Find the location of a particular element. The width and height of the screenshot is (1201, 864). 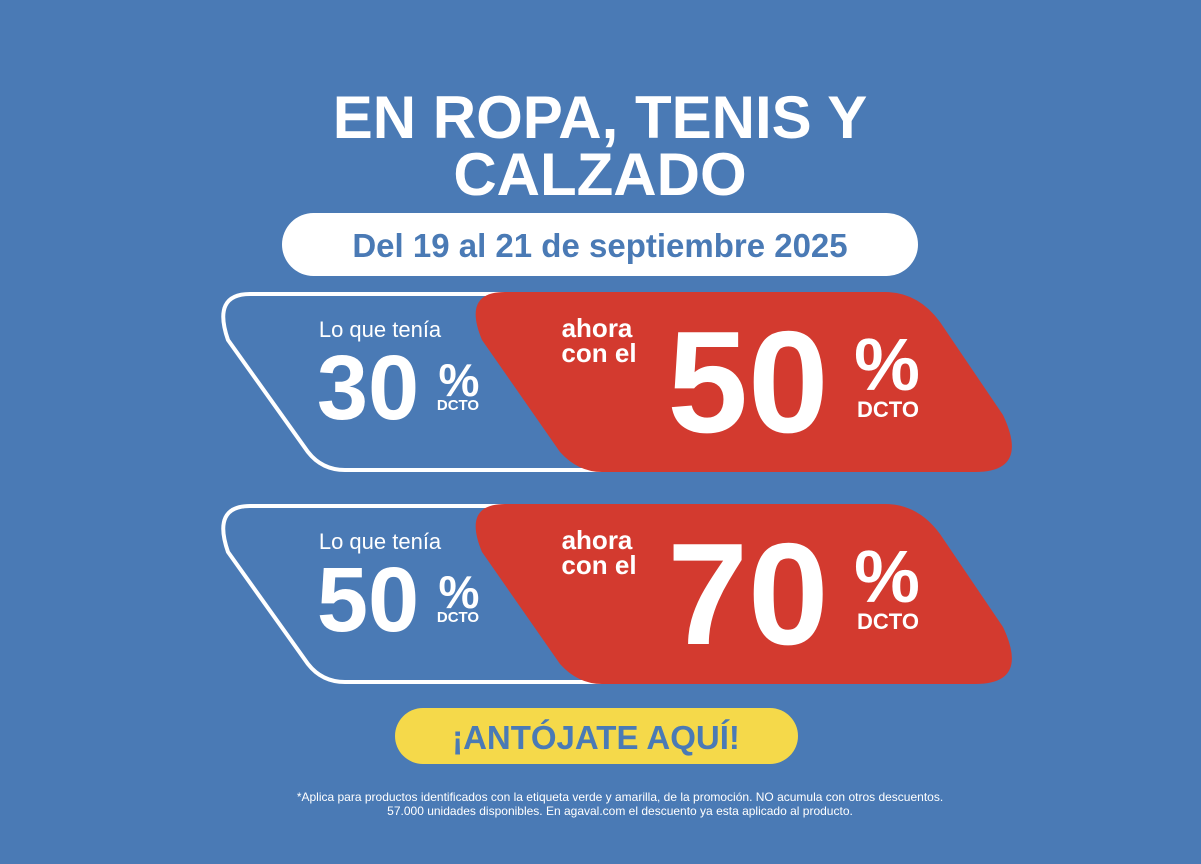

title-line: EN ROPA, TENIS Y is located at coordinates (600, 117).